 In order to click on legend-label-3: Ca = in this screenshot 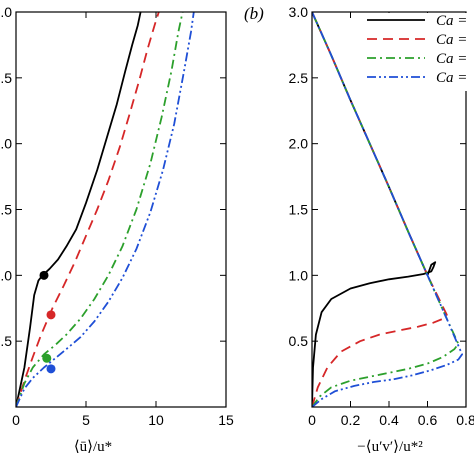, I will do `click(451, 59)`.